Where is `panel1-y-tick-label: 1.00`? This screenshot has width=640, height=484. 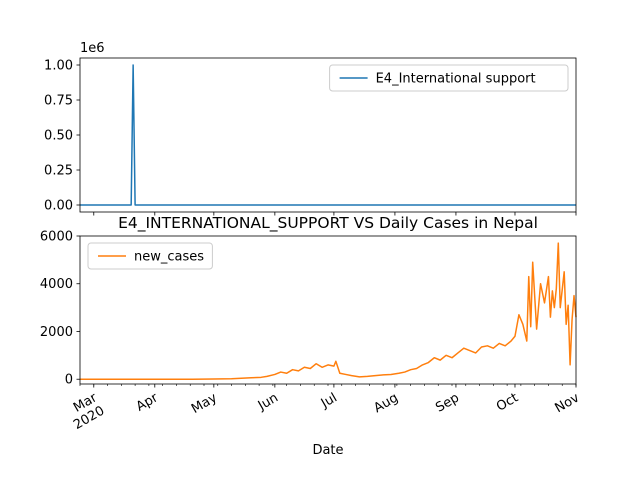 panel1-y-tick-label: 1.00 is located at coordinates (58, 66).